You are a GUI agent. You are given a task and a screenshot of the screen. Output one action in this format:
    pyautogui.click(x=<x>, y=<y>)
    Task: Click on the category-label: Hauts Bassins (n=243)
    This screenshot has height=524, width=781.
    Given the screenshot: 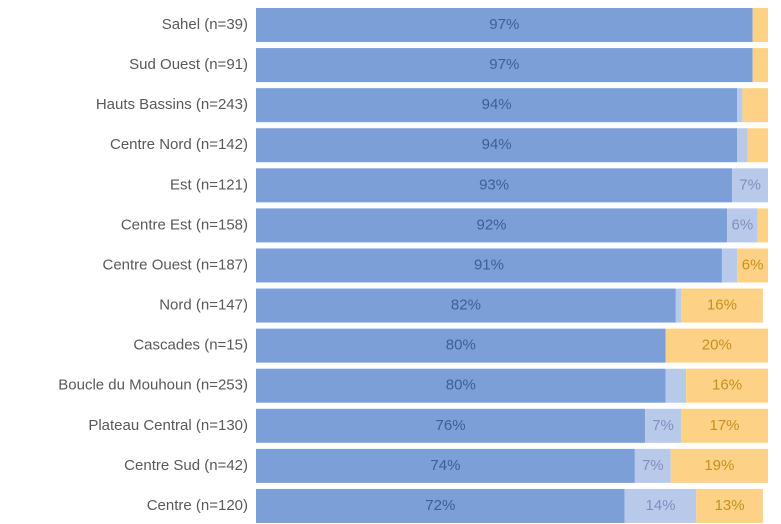 What is the action you would take?
    pyautogui.click(x=172, y=104)
    